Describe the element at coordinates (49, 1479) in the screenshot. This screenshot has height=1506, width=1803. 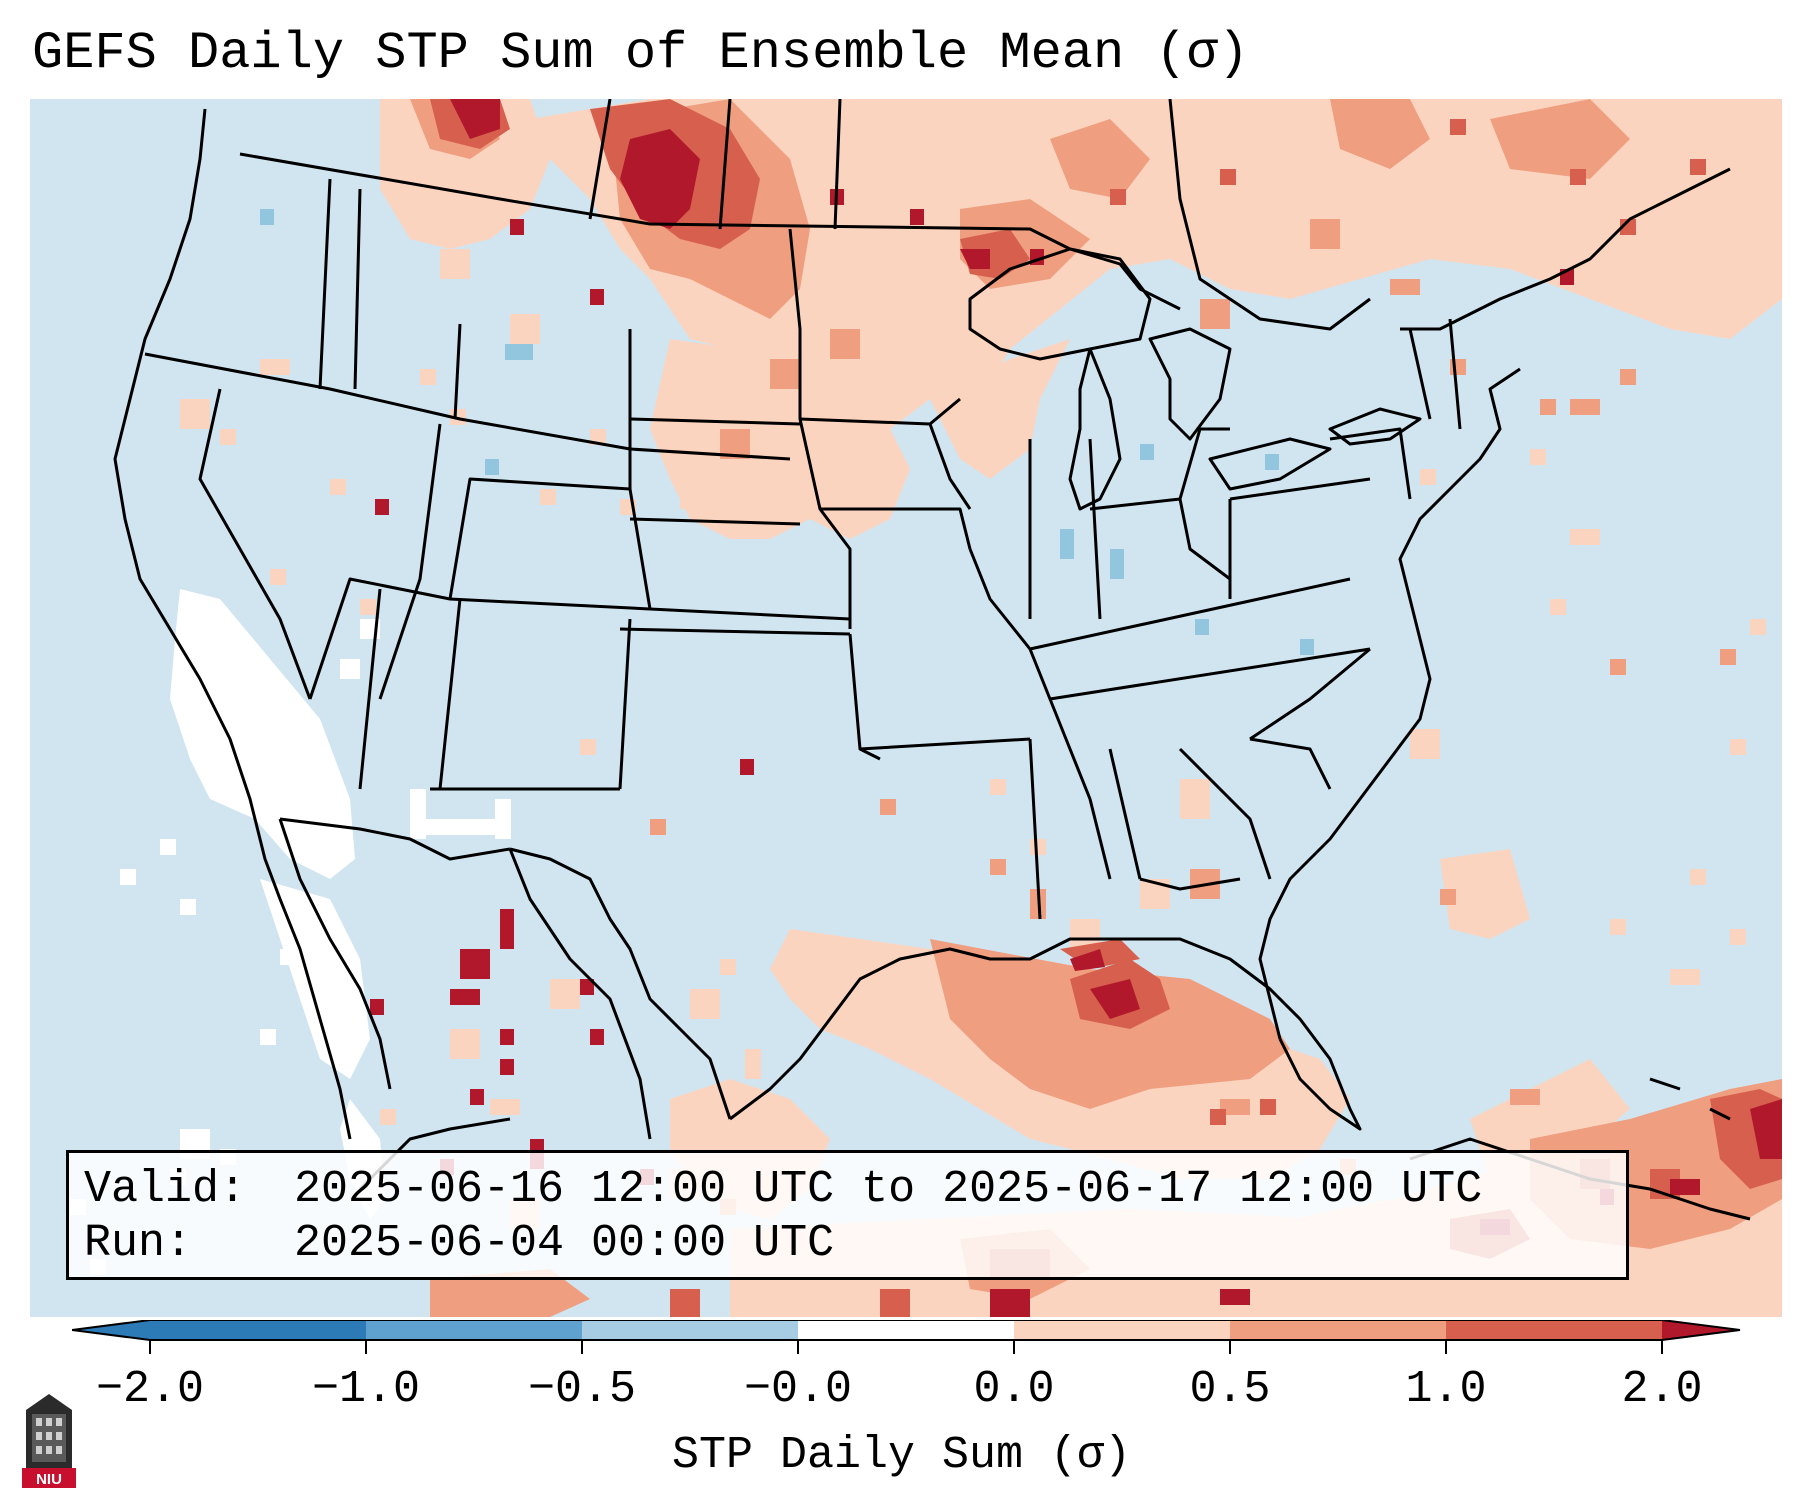
I see `logo-text: NIU` at that location.